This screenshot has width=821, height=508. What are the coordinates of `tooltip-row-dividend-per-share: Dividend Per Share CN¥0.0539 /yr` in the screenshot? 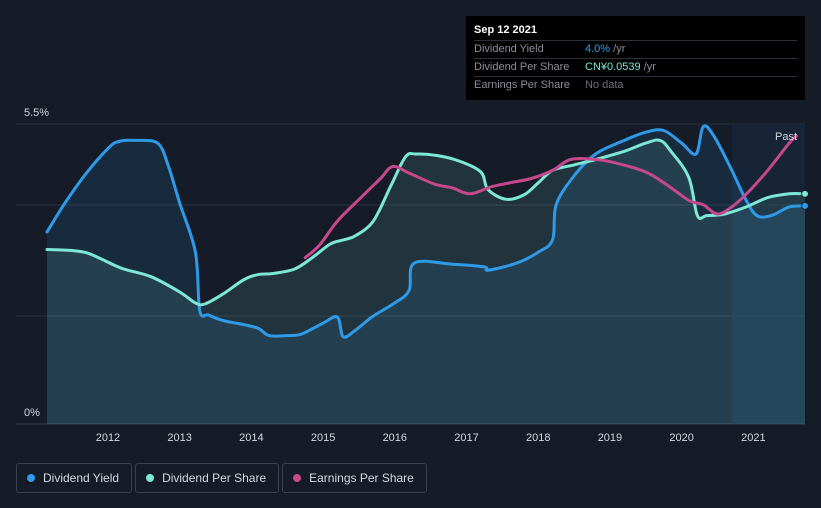 It's located at (635, 67).